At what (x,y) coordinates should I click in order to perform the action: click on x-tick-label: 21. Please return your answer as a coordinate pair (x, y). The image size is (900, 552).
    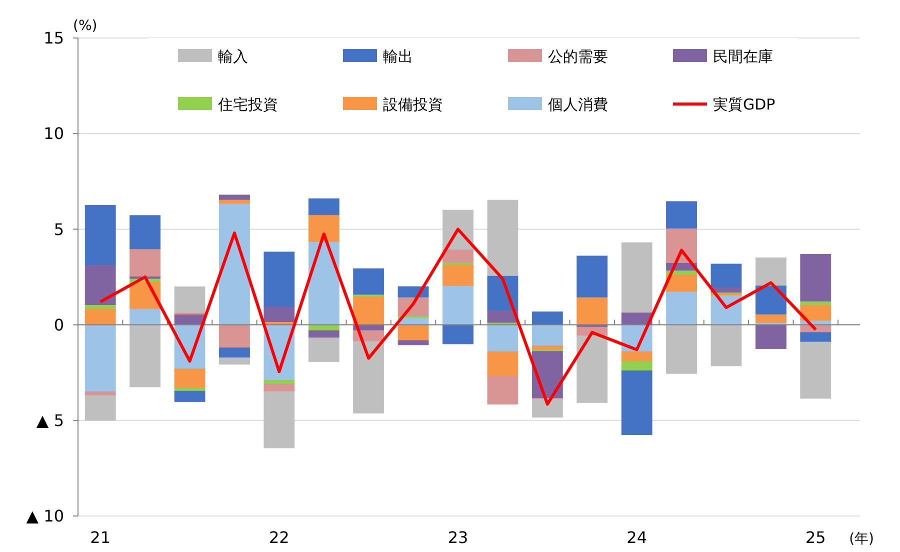
    Looking at the image, I should click on (100, 537).